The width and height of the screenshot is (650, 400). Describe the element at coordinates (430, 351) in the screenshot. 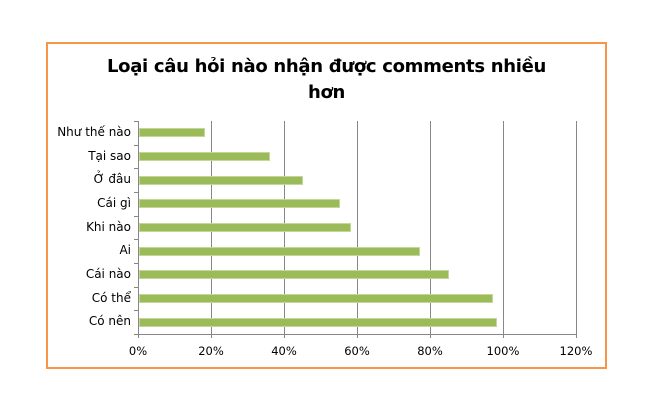

I see `x-tick-label: 80%` at that location.